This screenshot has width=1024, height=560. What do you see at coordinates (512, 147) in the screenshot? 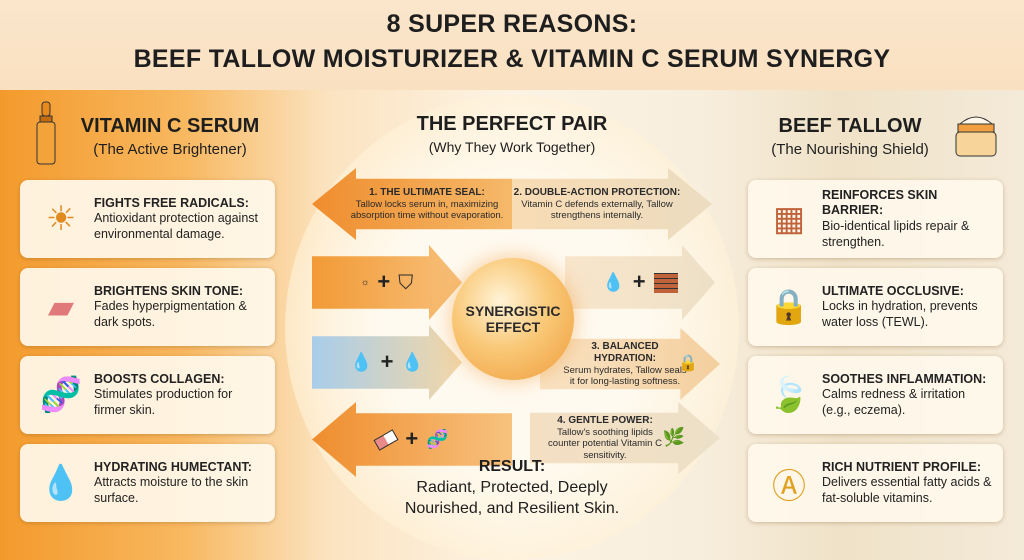
I see `center-subheading: (Why They Work Together)` at bounding box center [512, 147].